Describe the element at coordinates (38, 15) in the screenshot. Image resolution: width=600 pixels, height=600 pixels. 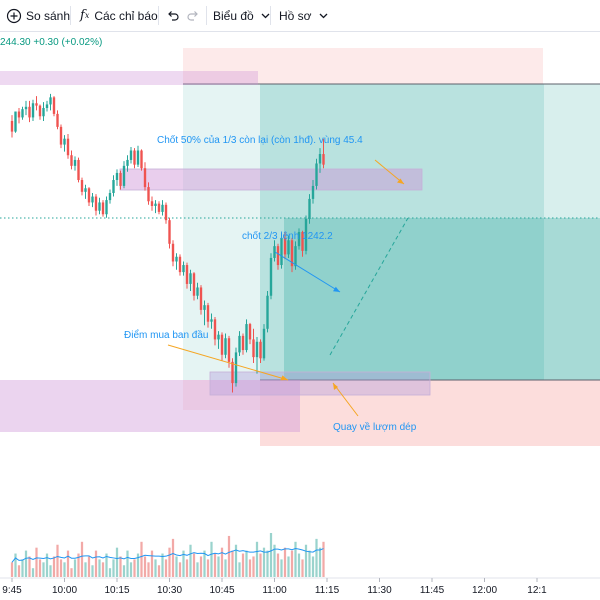
I see `compare-button: So sánh` at that location.